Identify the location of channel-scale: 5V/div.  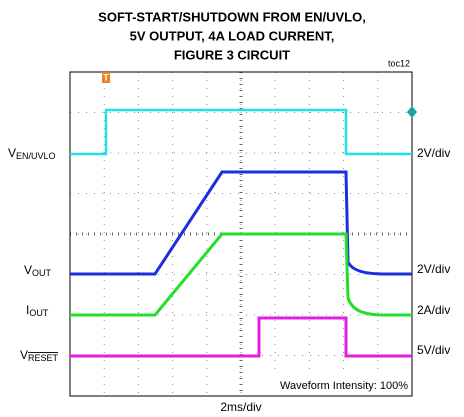
(433, 350).